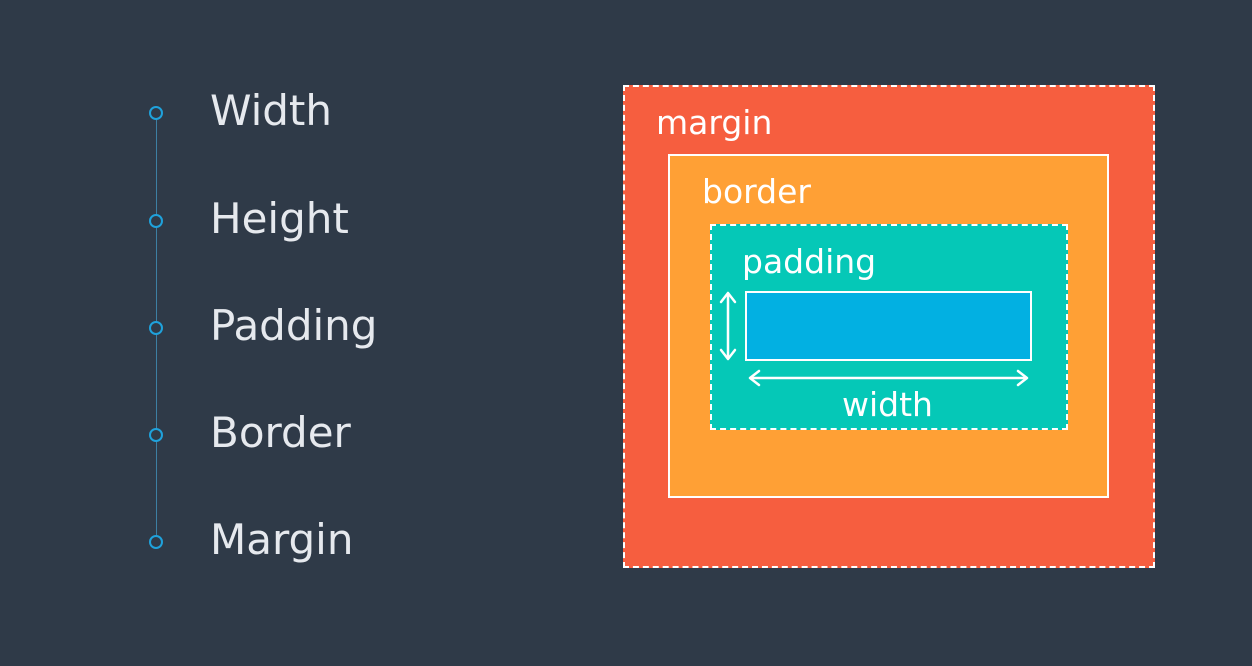 The image size is (1252, 666). I want to click on list-item-height: Height, so click(300, 221).